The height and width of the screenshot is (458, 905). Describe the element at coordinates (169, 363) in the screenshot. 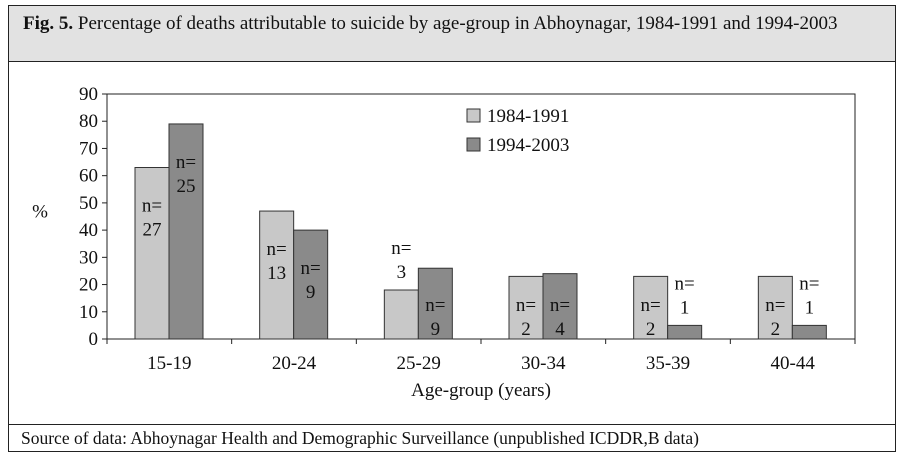

I see `x-tick-label: 15-19` at that location.